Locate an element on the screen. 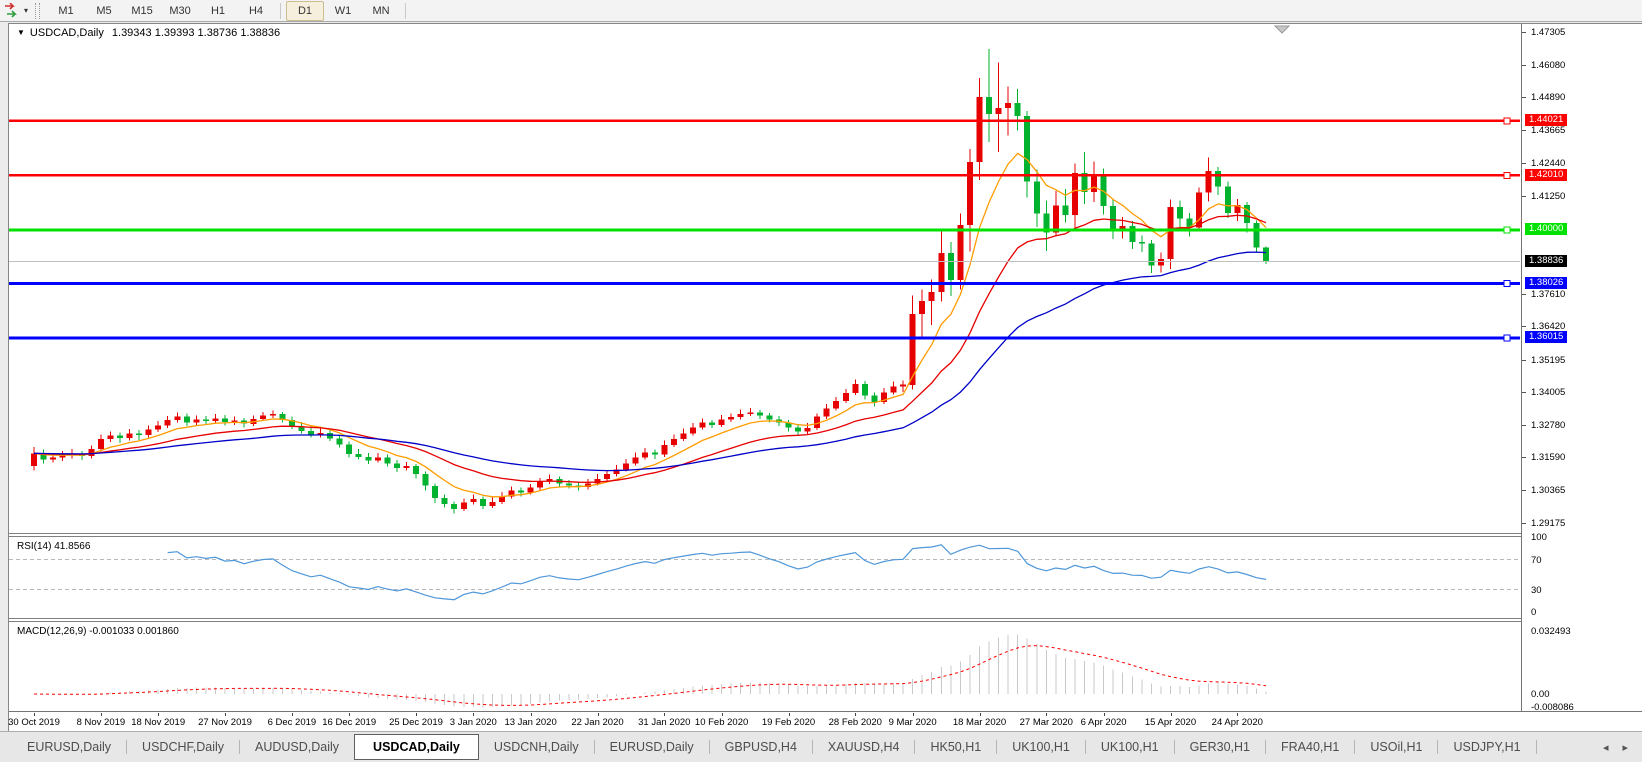  tab-item-ger30-h1: GER30,H1 is located at coordinates (1220, 747).